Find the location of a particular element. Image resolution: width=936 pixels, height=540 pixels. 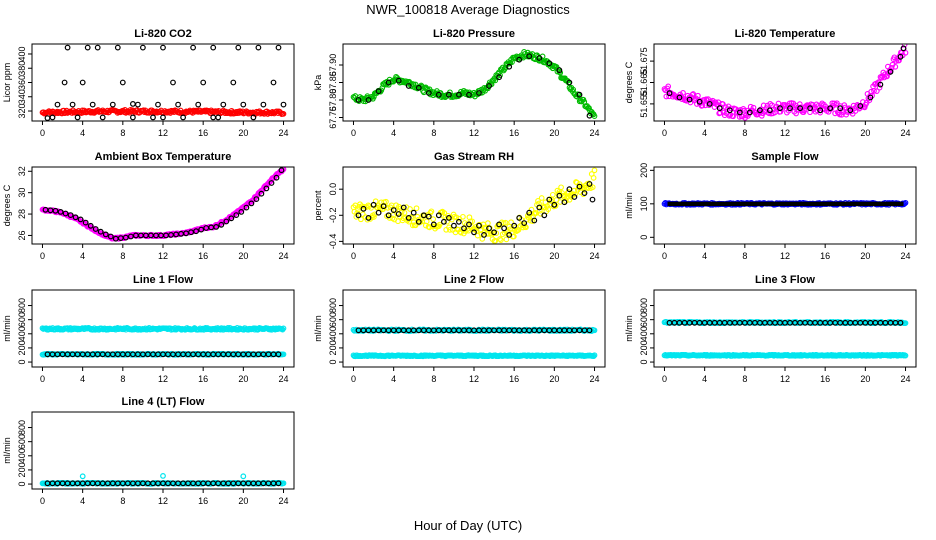

y-tick-label: 28 is located at coordinates (22, 214).